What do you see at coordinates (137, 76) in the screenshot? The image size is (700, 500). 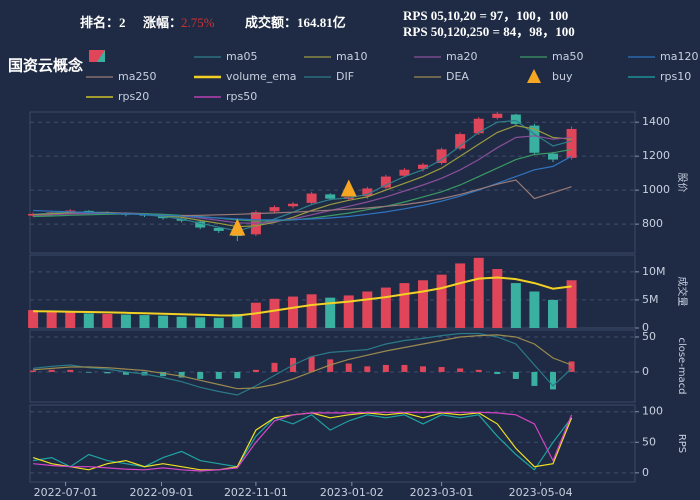 I see `legend-label: ma250` at bounding box center [137, 76].